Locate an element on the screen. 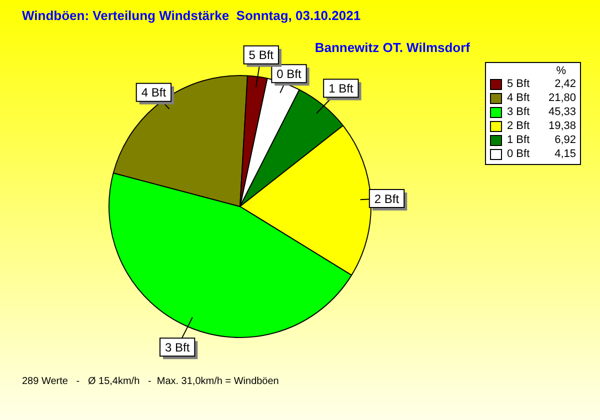  chart-title: Windböen: Verteilung Windstärke Sonntag, 03.10.2021 is located at coordinates (191, 15).